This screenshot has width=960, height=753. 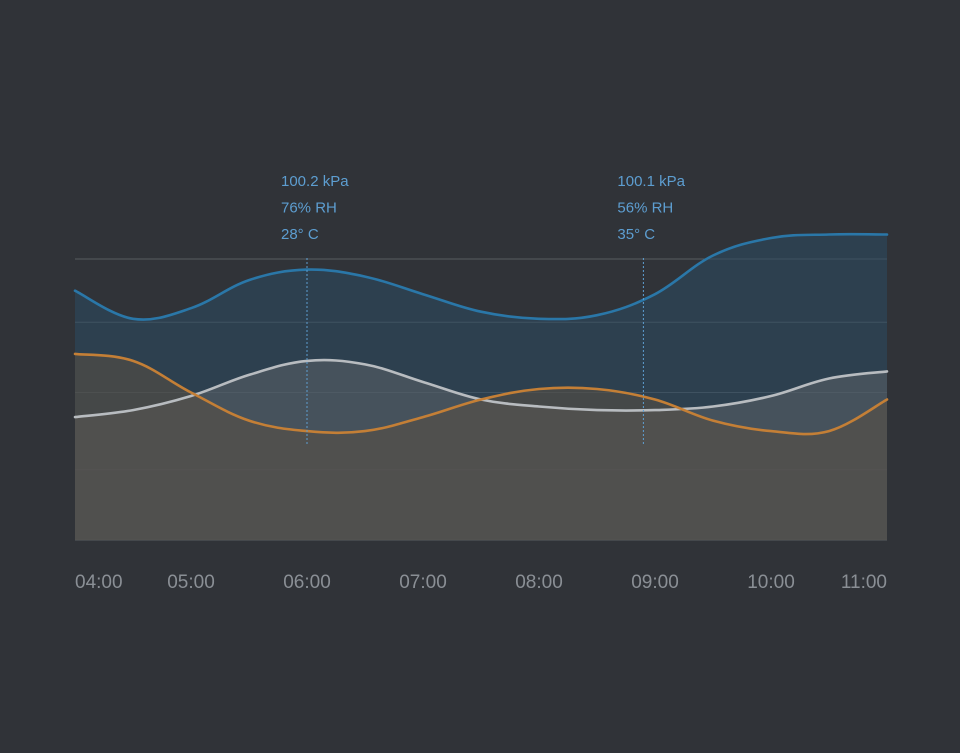 What do you see at coordinates (481, 394) in the screenshot?
I see `series-line-temperature` at bounding box center [481, 394].